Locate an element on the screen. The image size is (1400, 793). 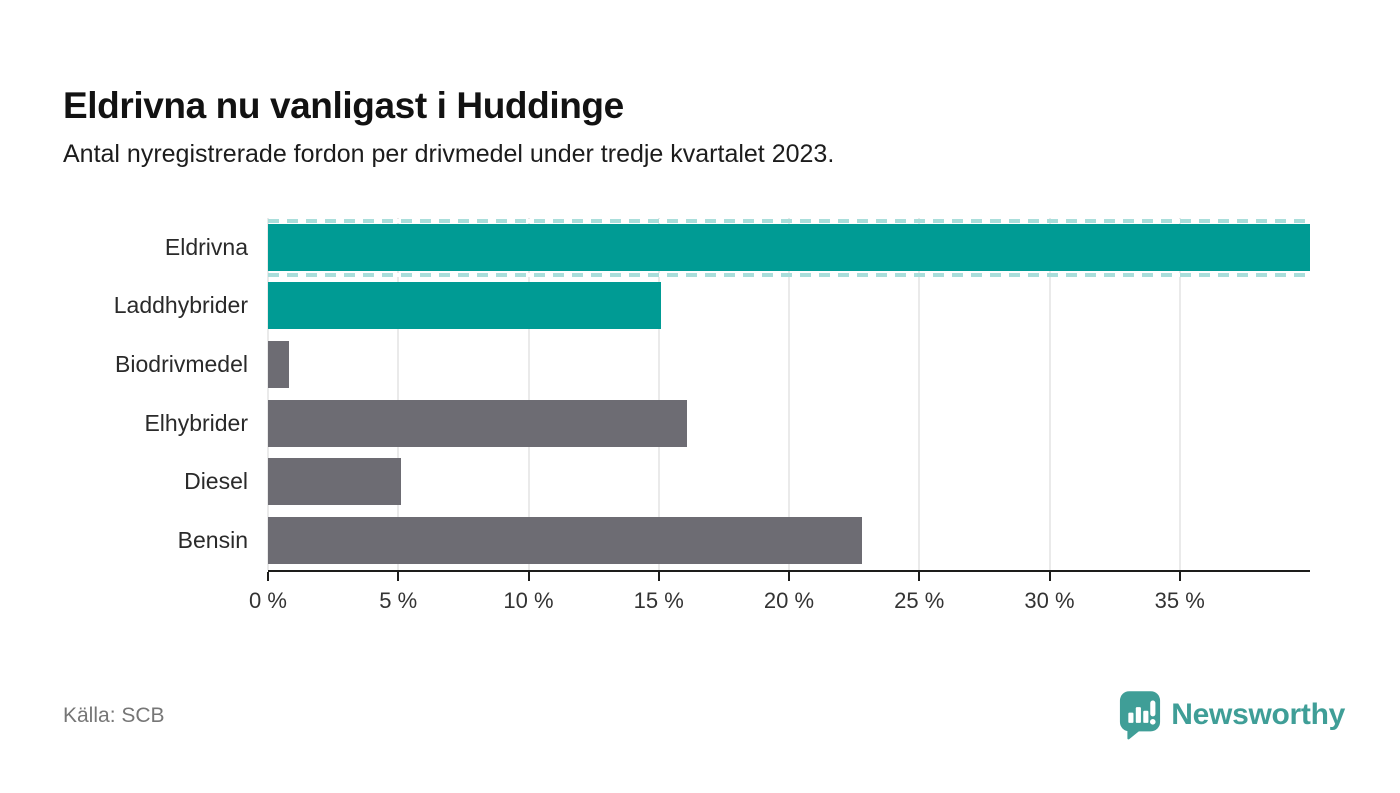
bar-elhybrider is located at coordinates (478, 423).